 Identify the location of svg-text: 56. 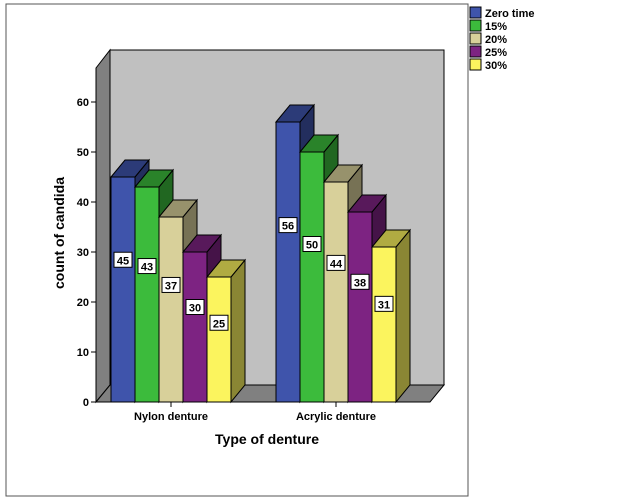
(288, 227).